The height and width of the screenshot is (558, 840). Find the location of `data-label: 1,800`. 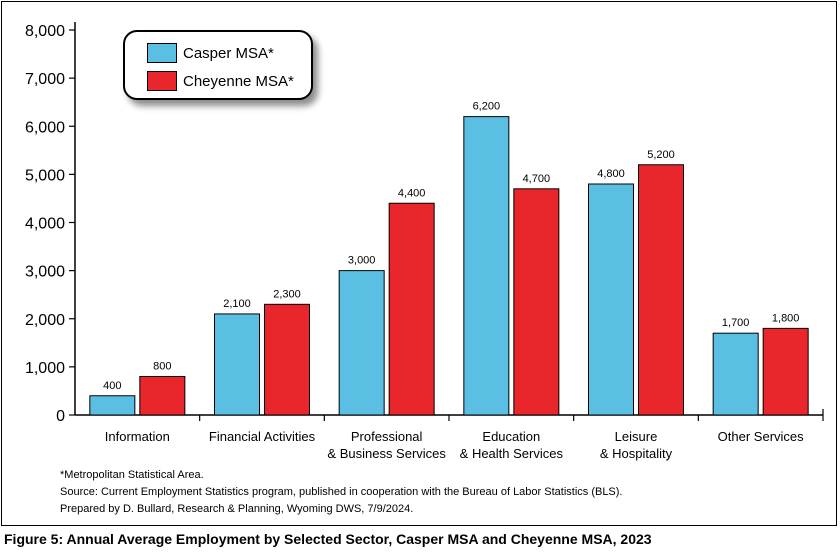

data-label: 1,800 is located at coordinates (786, 318).